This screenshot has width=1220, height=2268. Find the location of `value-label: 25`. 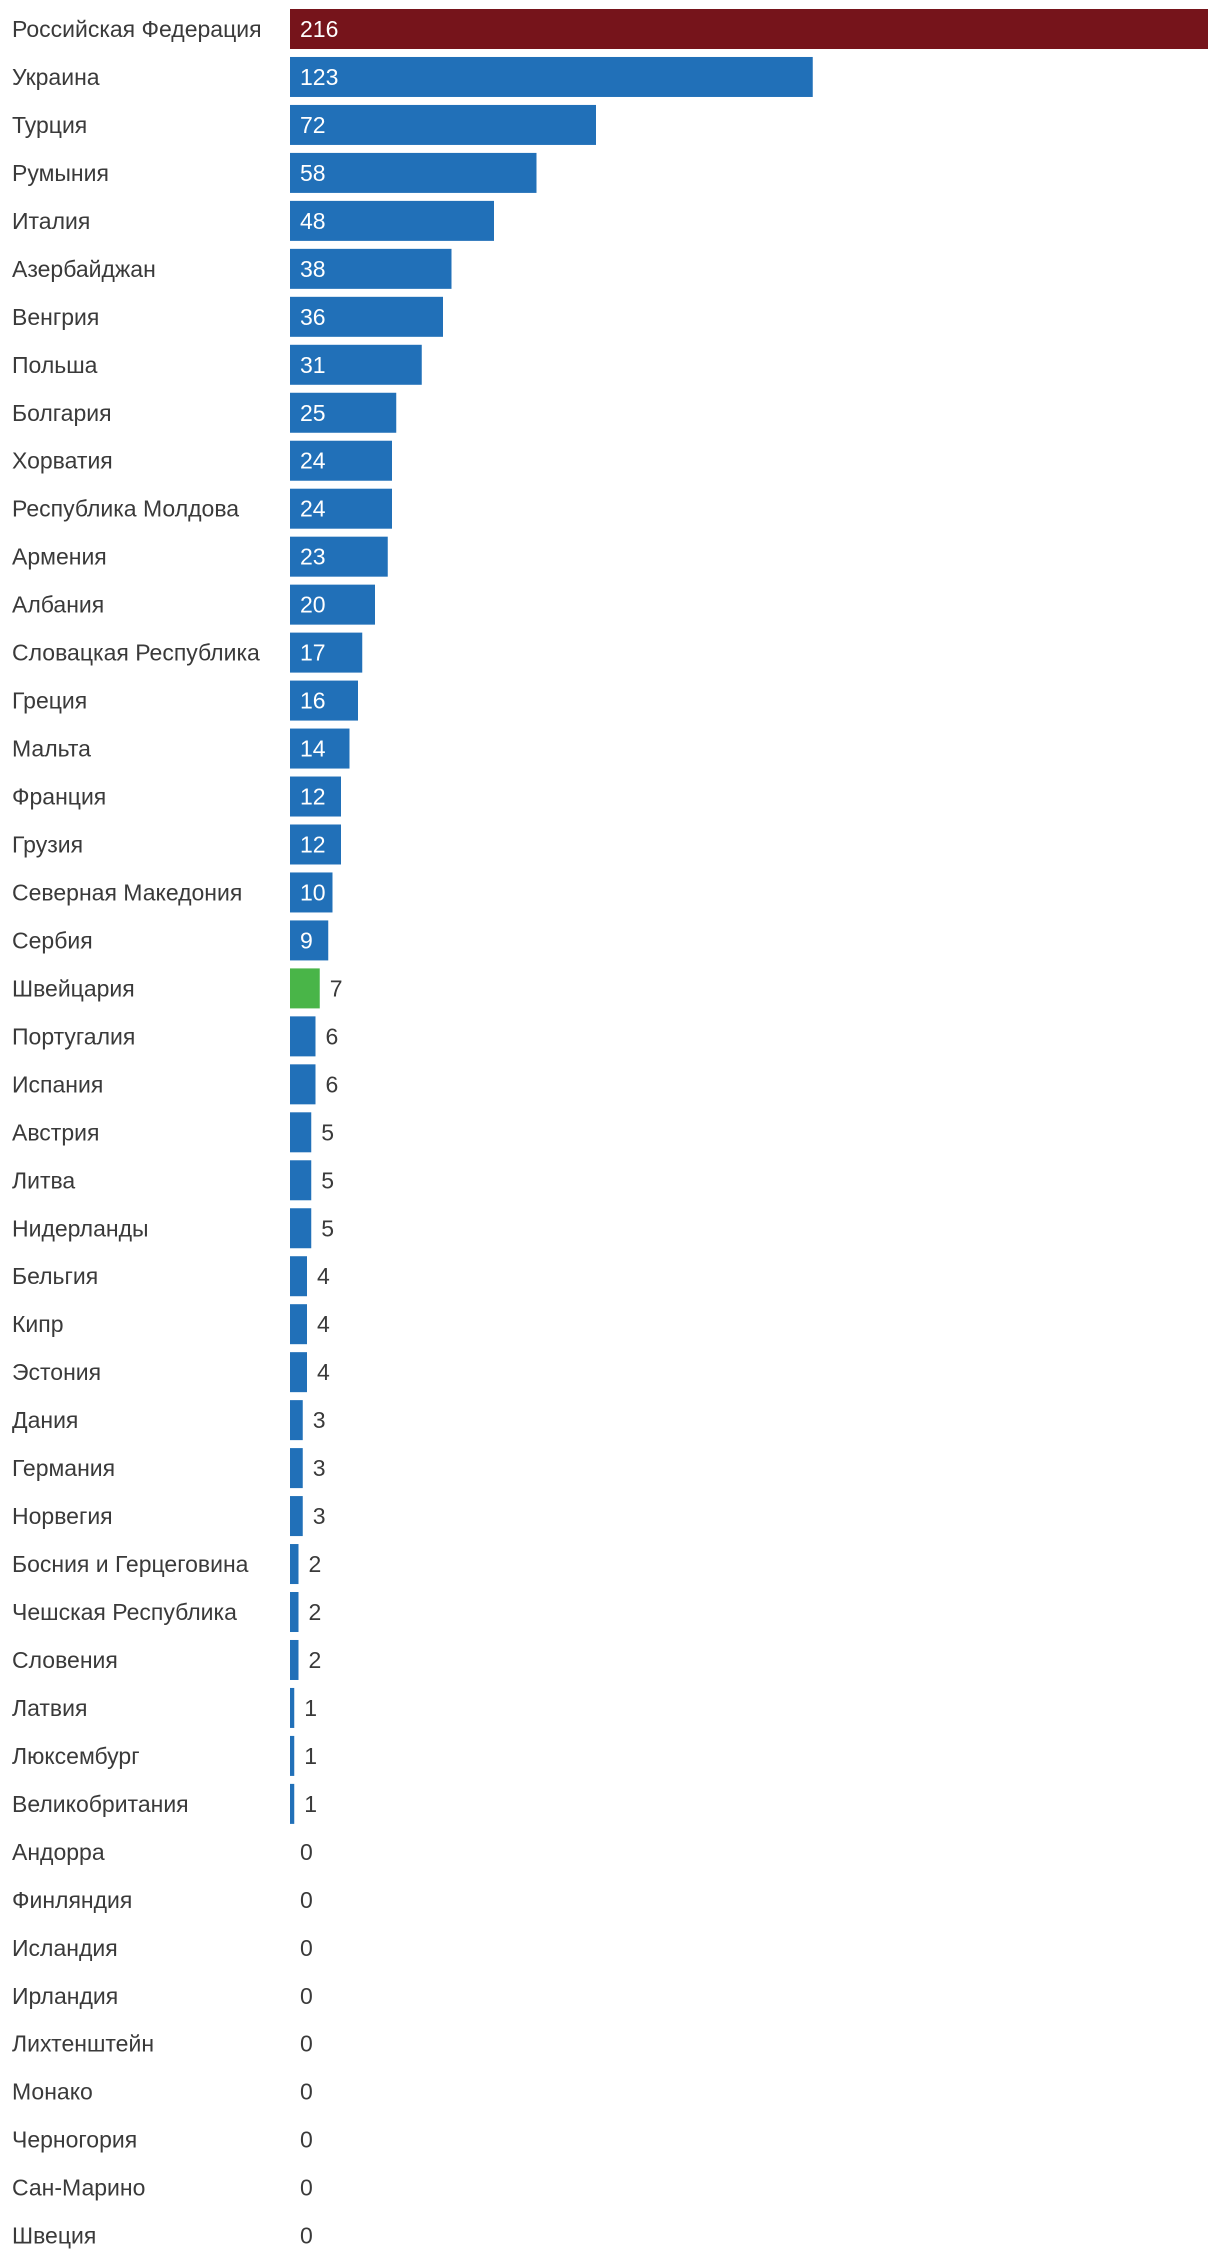

value-label: 25 is located at coordinates (313, 413).